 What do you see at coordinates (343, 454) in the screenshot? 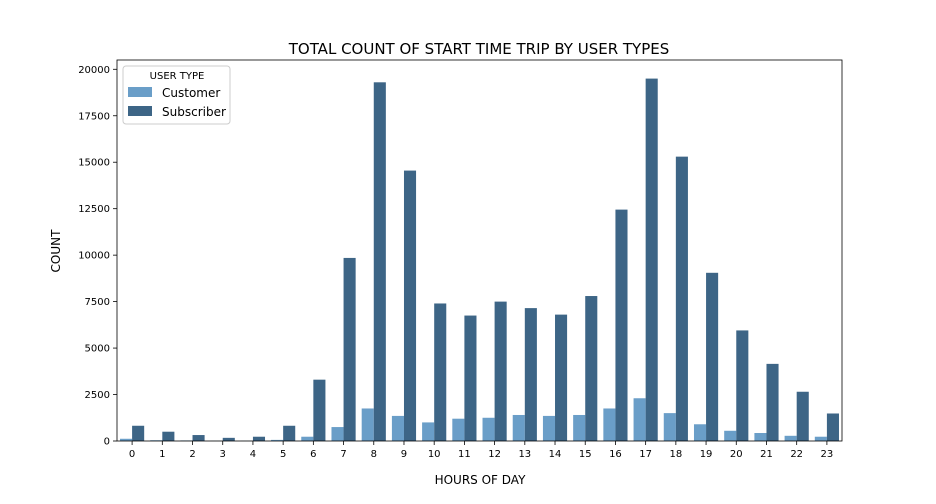
I see `x-tick-label: 7` at bounding box center [343, 454].